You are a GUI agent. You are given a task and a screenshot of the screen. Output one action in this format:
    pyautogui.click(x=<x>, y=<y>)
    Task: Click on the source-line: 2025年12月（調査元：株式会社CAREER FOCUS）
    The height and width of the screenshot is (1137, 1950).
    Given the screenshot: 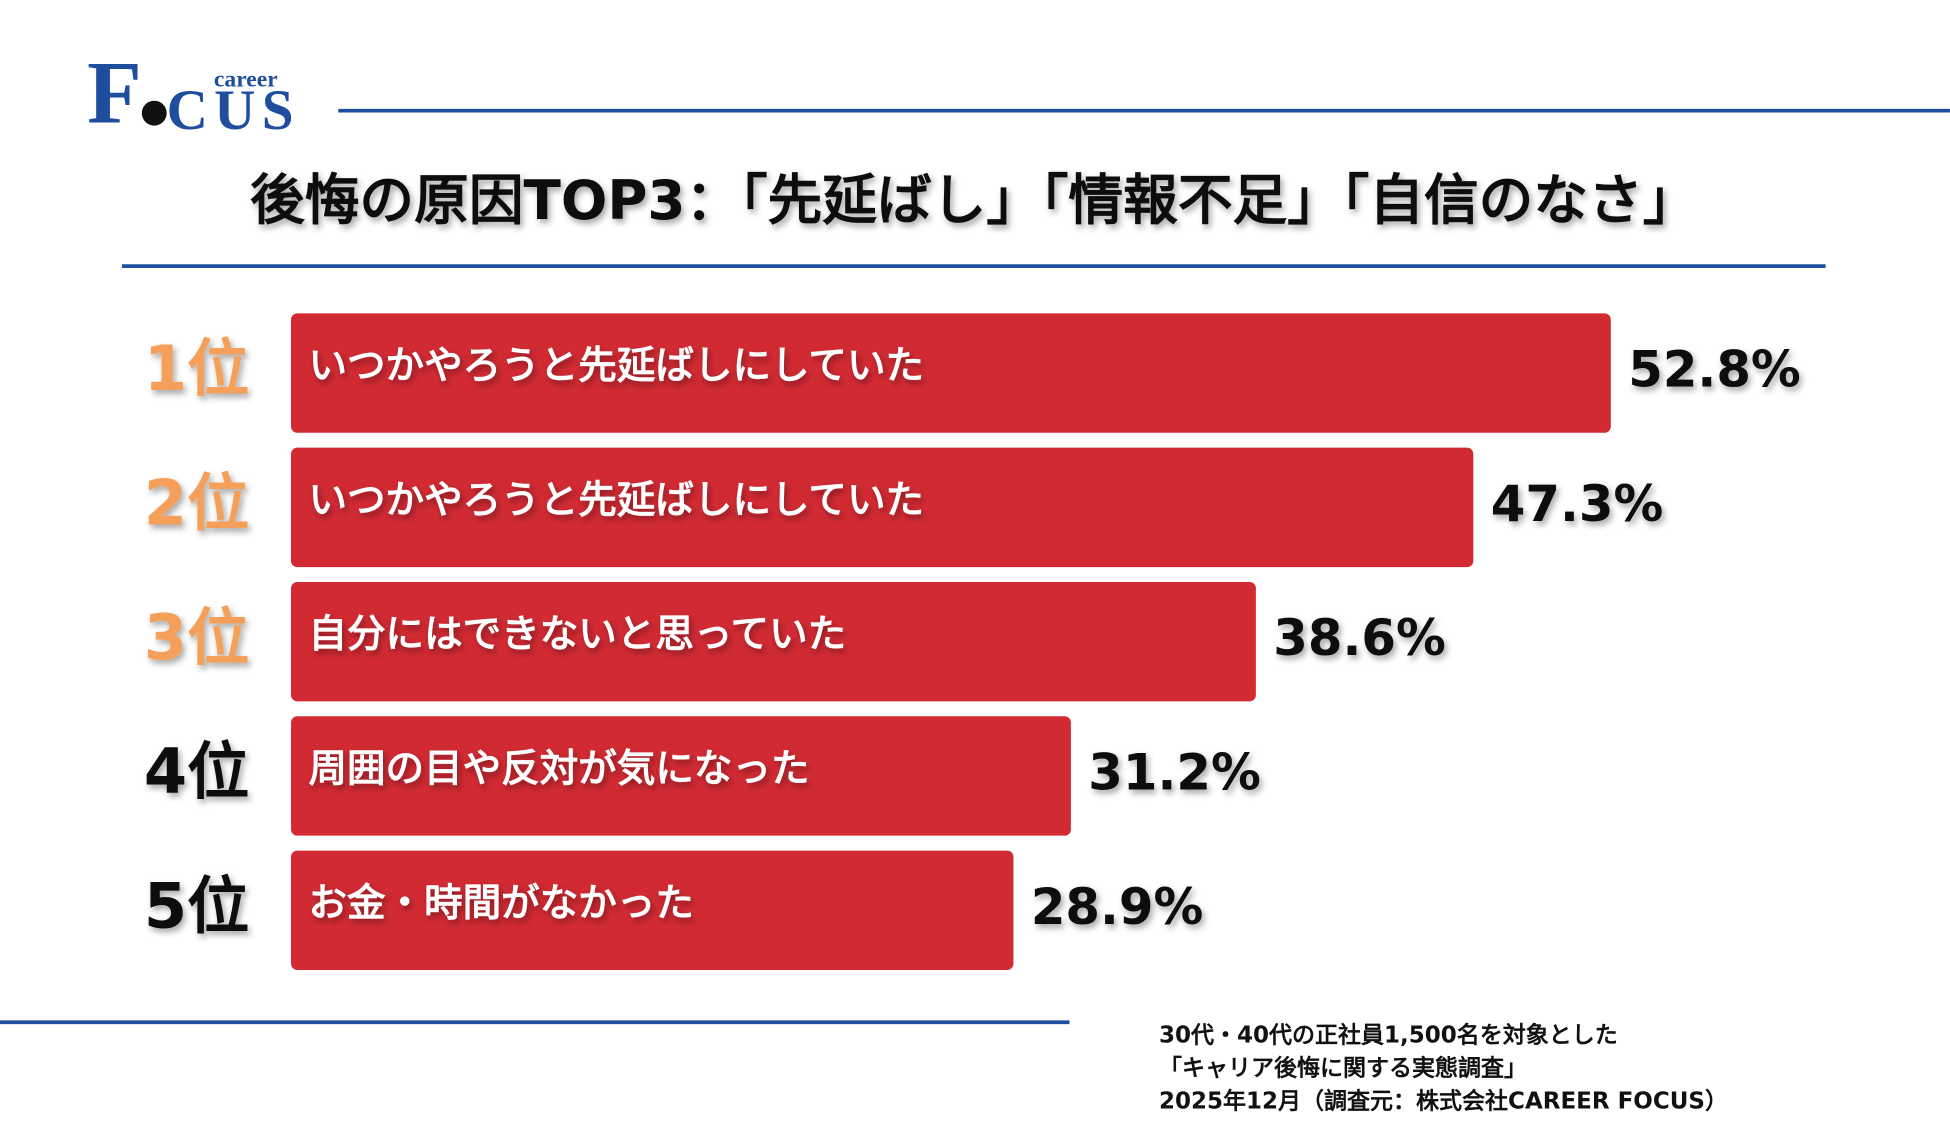 What is the action you would take?
    pyautogui.click(x=1443, y=1100)
    